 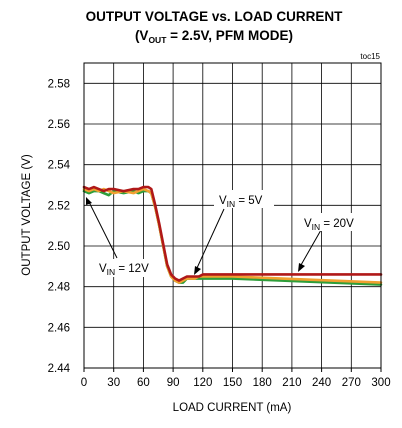 What do you see at coordinates (380, 383) in the screenshot?
I see `x-tick-label: 300` at bounding box center [380, 383].